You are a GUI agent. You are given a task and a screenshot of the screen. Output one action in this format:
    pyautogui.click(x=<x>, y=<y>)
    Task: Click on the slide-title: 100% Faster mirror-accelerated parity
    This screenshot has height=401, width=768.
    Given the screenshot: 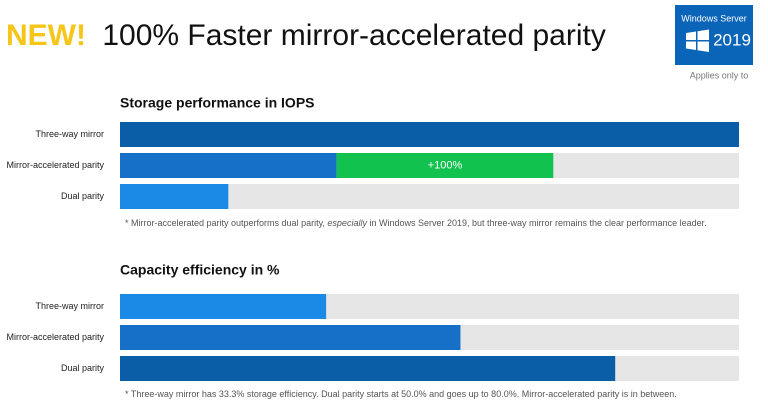 What is the action you would take?
    pyautogui.click(x=354, y=35)
    